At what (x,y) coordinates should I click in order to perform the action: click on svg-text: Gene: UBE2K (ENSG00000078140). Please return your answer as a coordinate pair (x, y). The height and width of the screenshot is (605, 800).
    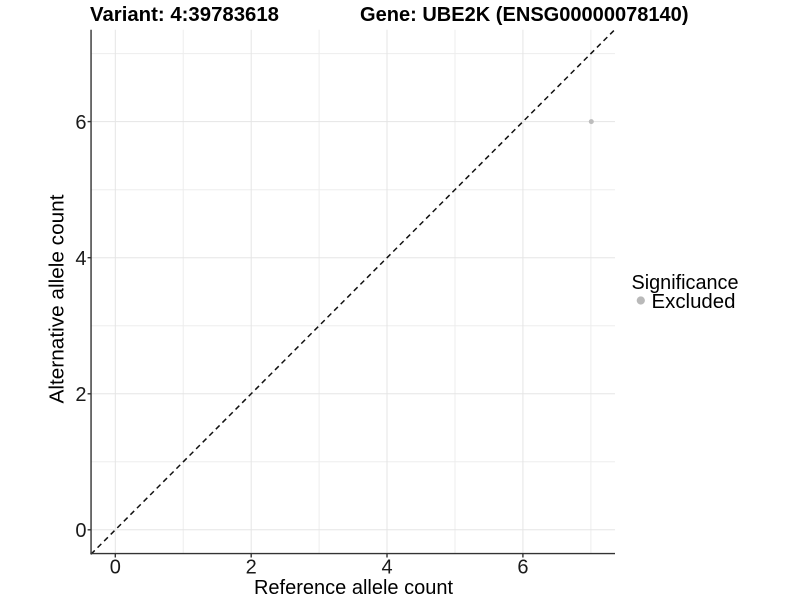
    Looking at the image, I should click on (524, 15).